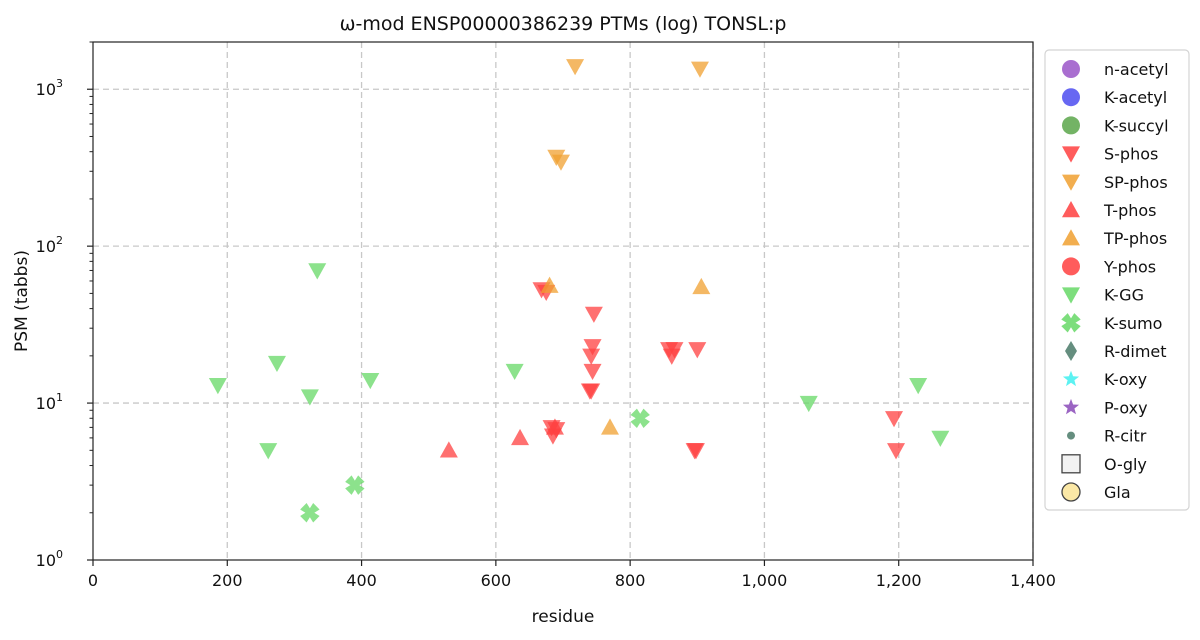 The image size is (1200, 640). What do you see at coordinates (1135, 238) in the screenshot?
I see `legend-label-TP-phos: TP-phos` at bounding box center [1135, 238].